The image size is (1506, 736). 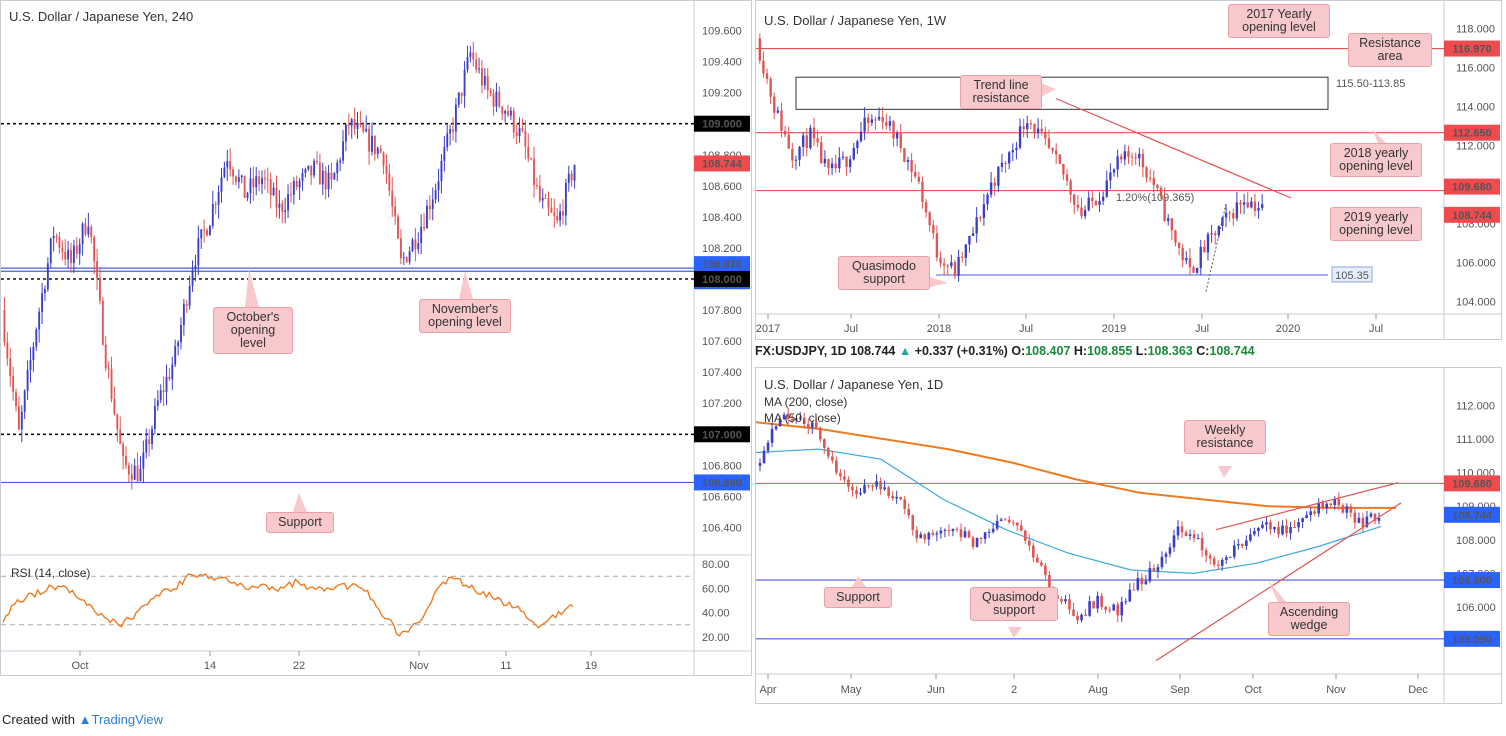 I want to click on annotation-weekly-resistance: Weekly resistance, so click(x=1225, y=437).